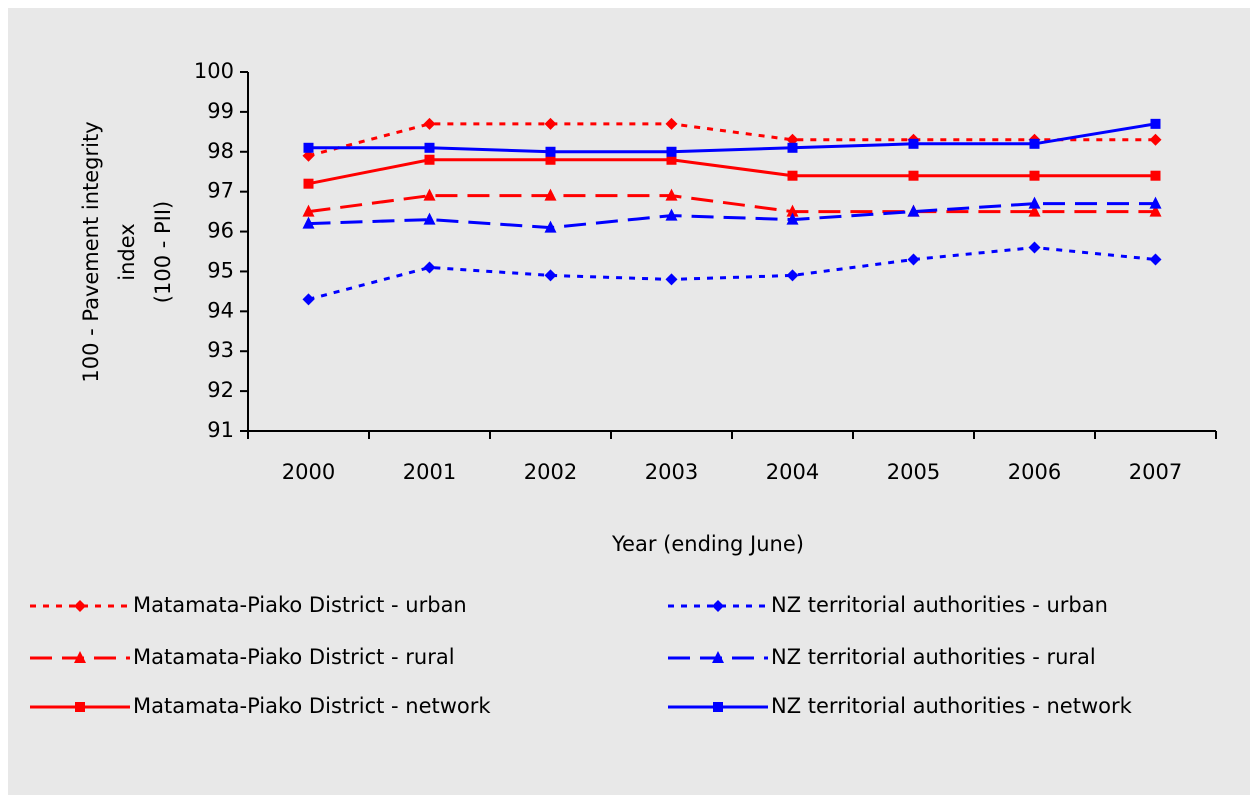  What do you see at coordinates (1034, 472) in the screenshot?
I see `x-tick-label: 2006` at bounding box center [1034, 472].